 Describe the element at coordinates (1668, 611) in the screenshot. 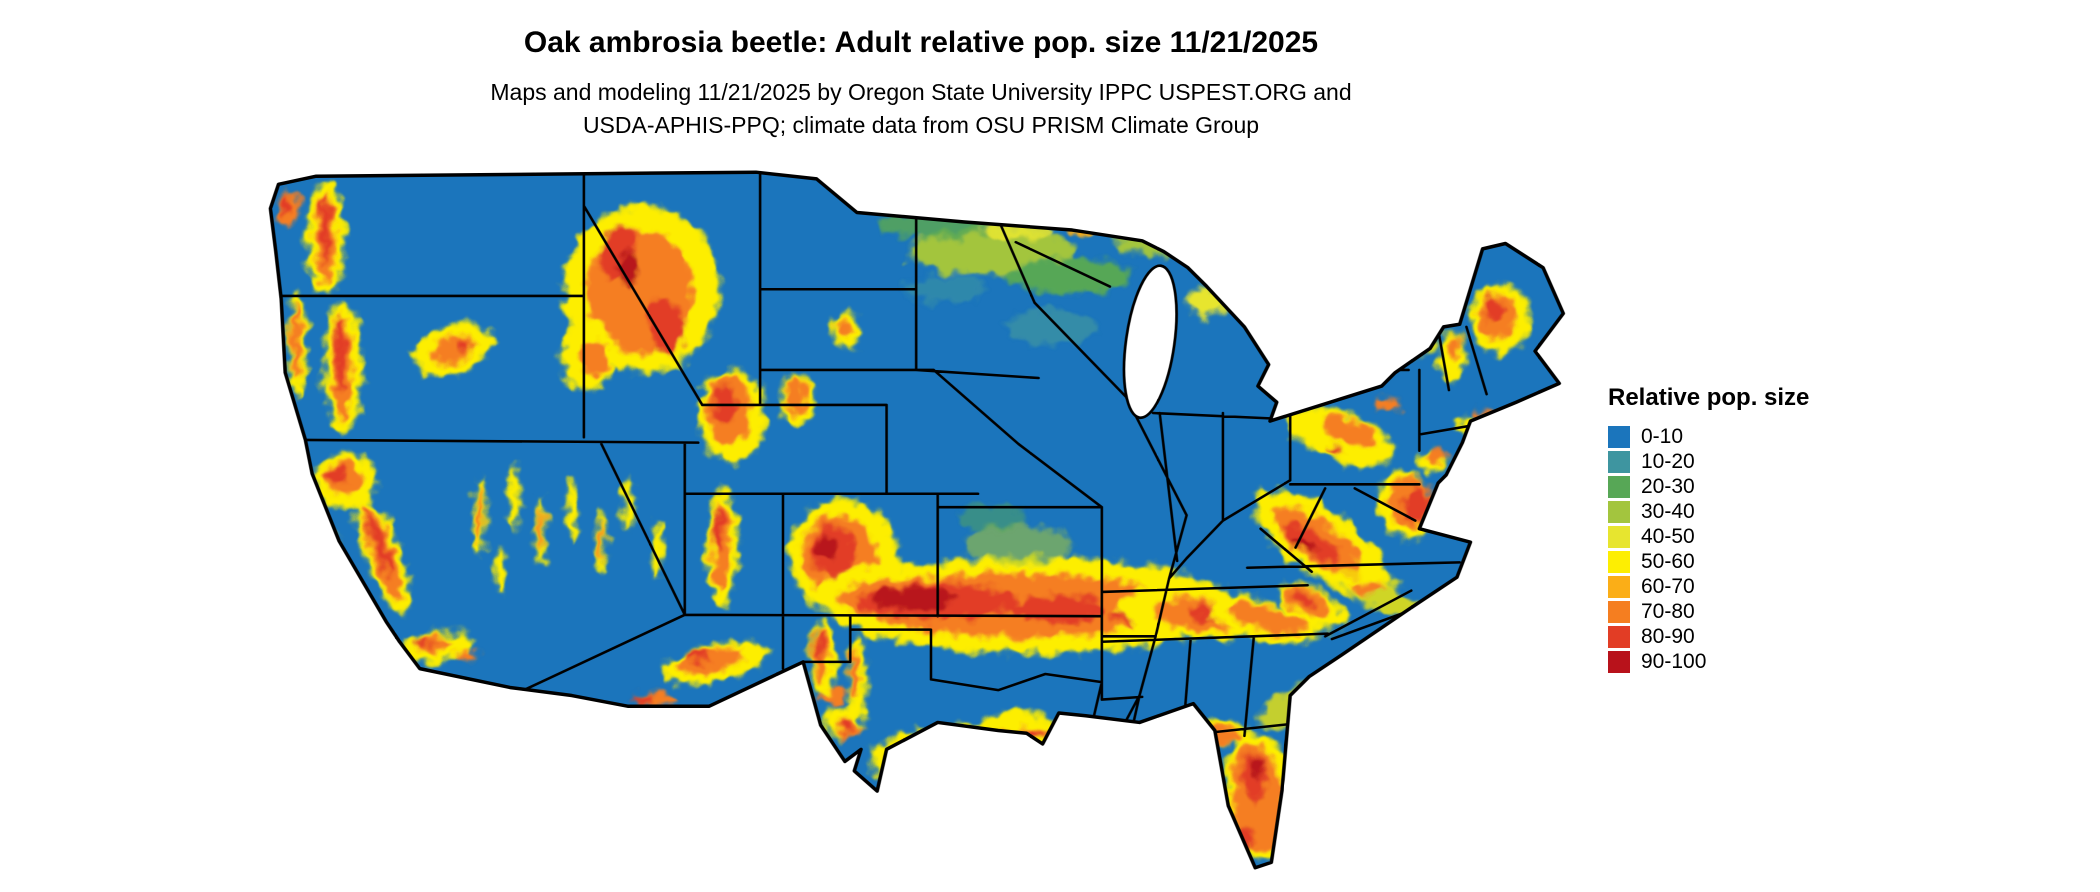

I see `legend-label: 70-80` at that location.